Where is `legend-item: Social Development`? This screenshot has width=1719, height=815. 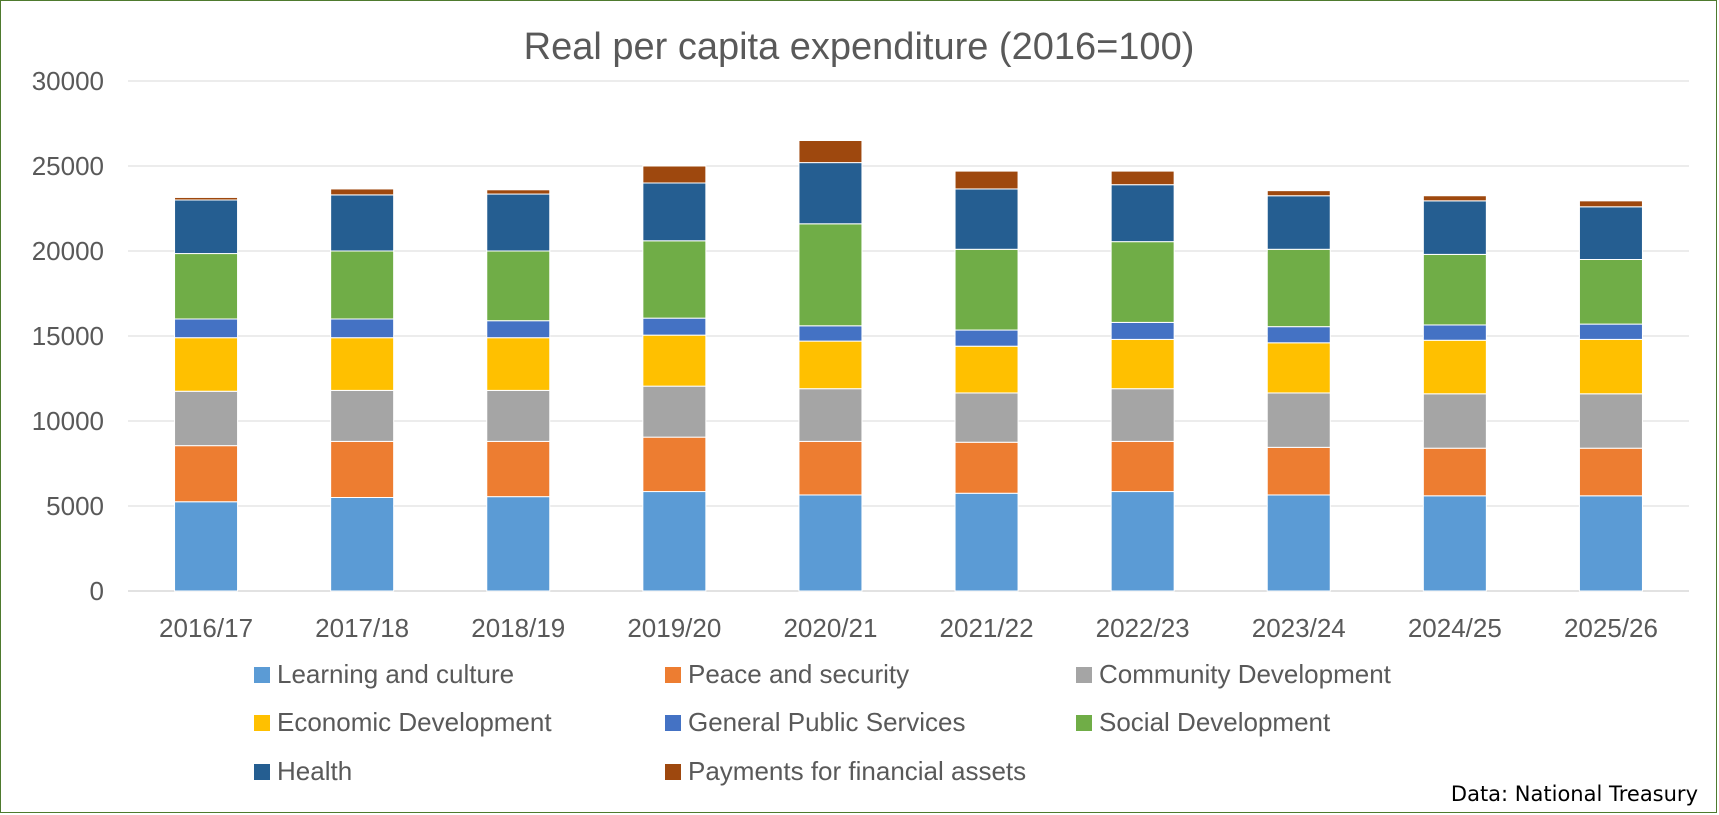
legend-item: Social Development is located at coordinates (1203, 722).